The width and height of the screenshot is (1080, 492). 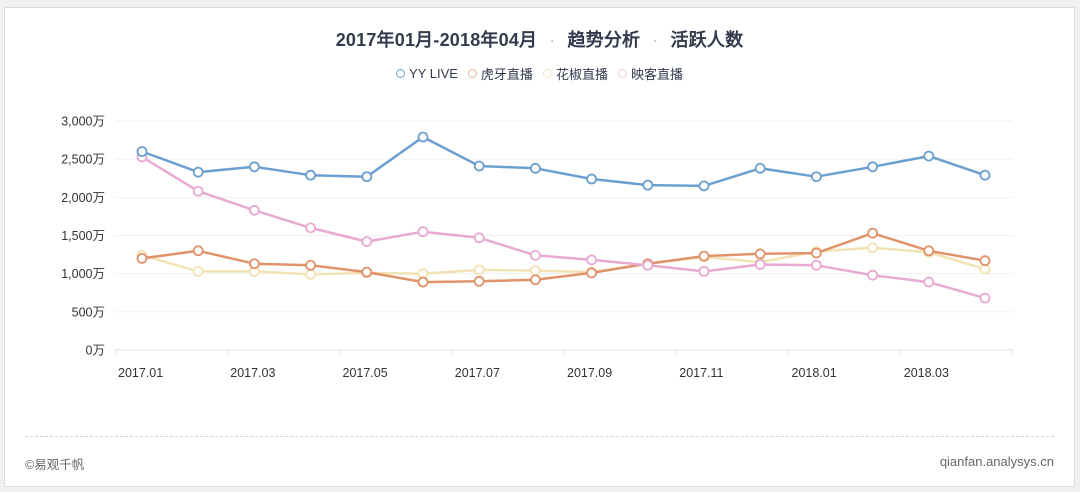 I want to click on source-link: qianfan.analysys.cn, so click(x=996, y=461).